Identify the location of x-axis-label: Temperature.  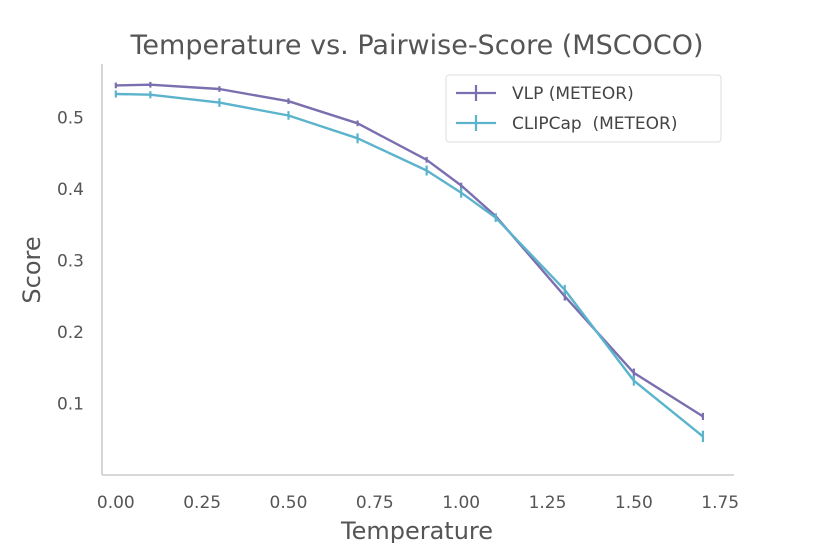
(416, 530).